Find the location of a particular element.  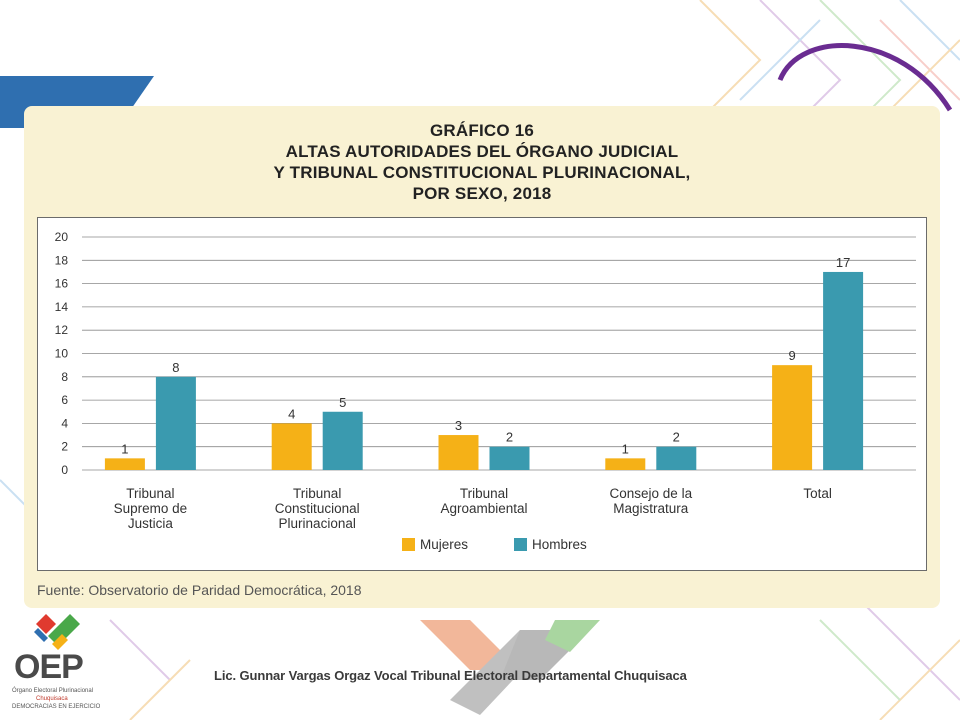

data-label: 8 is located at coordinates (175, 367).